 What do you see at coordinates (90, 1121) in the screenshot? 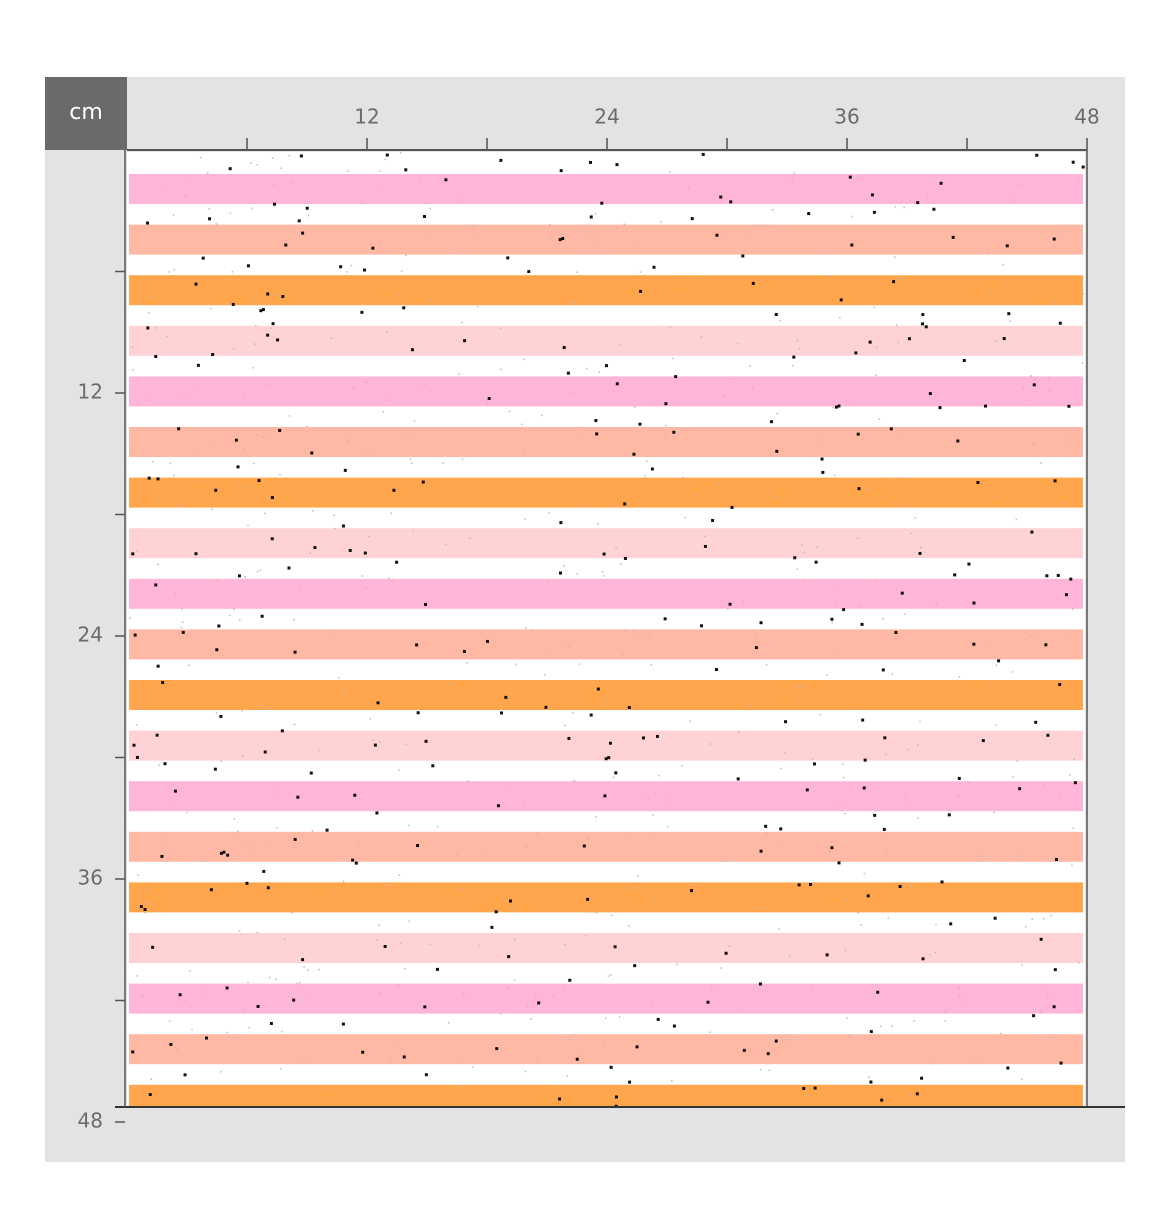
I see `y-tick-label: 48` at bounding box center [90, 1121].